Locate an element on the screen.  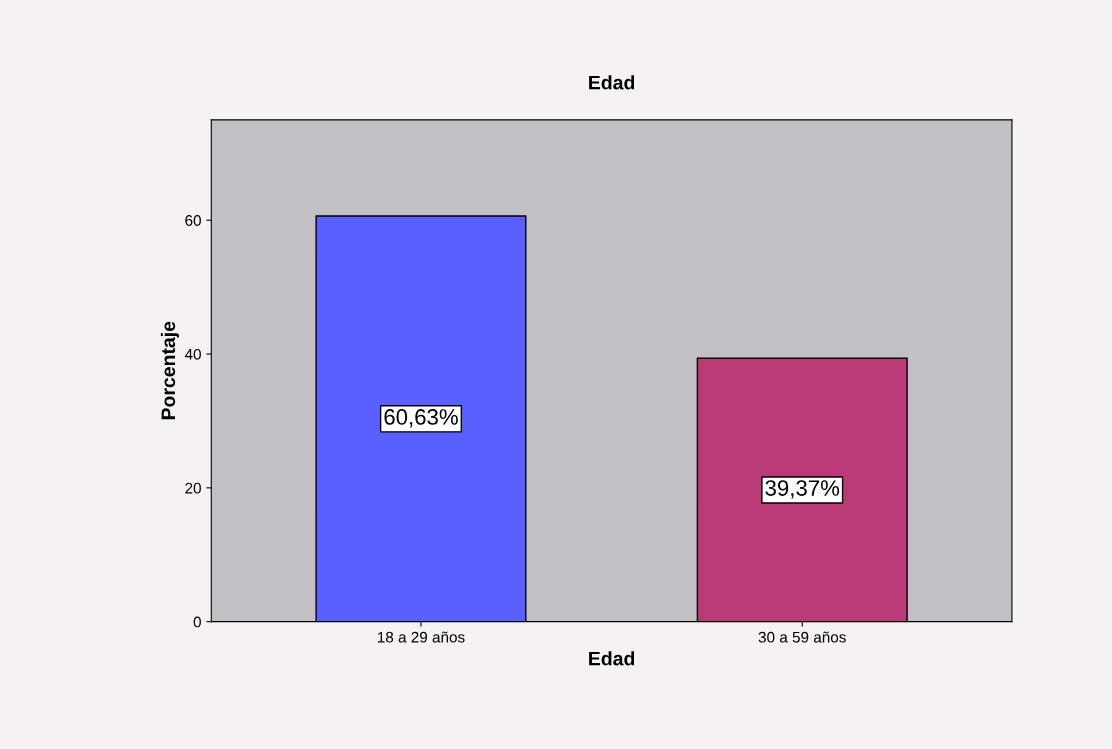
y-tick-label: 0 is located at coordinates (197, 622).